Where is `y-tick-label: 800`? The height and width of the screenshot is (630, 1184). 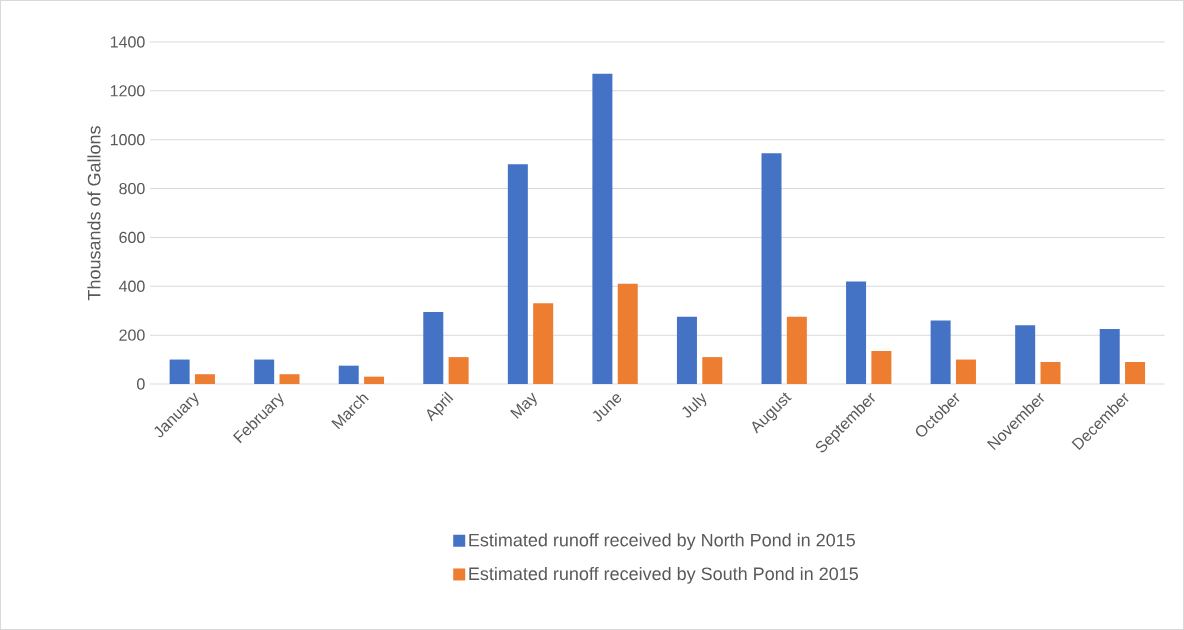 y-tick-label: 800 is located at coordinates (132, 188).